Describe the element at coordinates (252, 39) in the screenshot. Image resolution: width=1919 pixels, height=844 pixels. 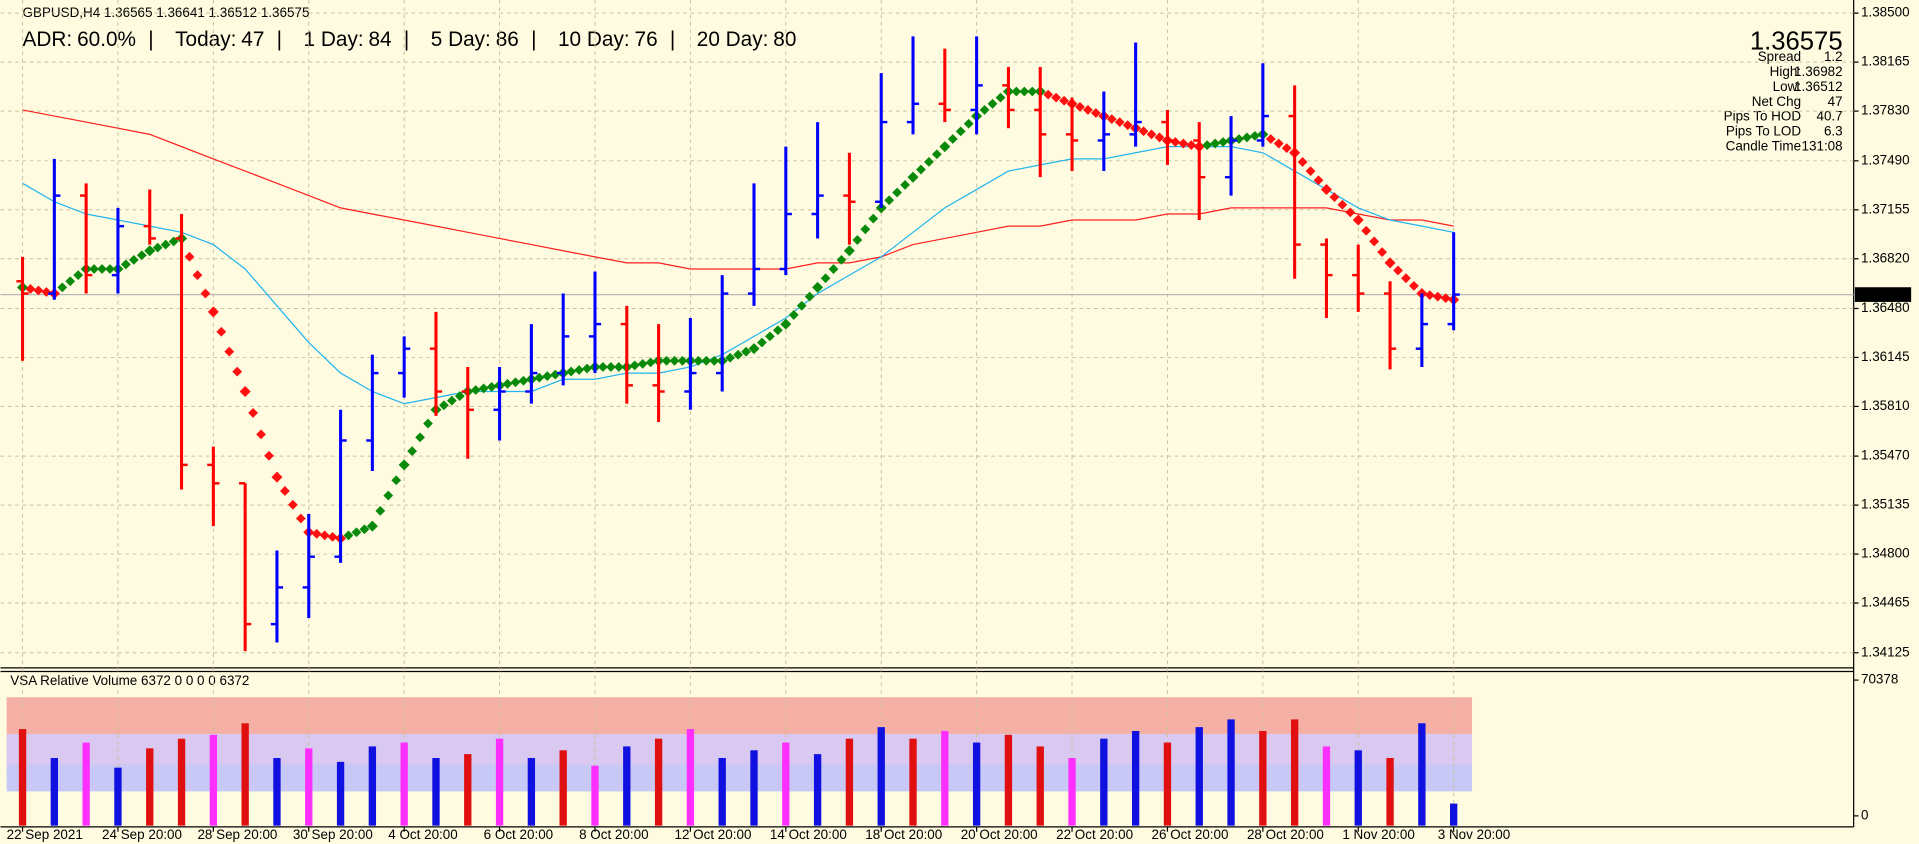
I see `adr-value: 47` at that location.